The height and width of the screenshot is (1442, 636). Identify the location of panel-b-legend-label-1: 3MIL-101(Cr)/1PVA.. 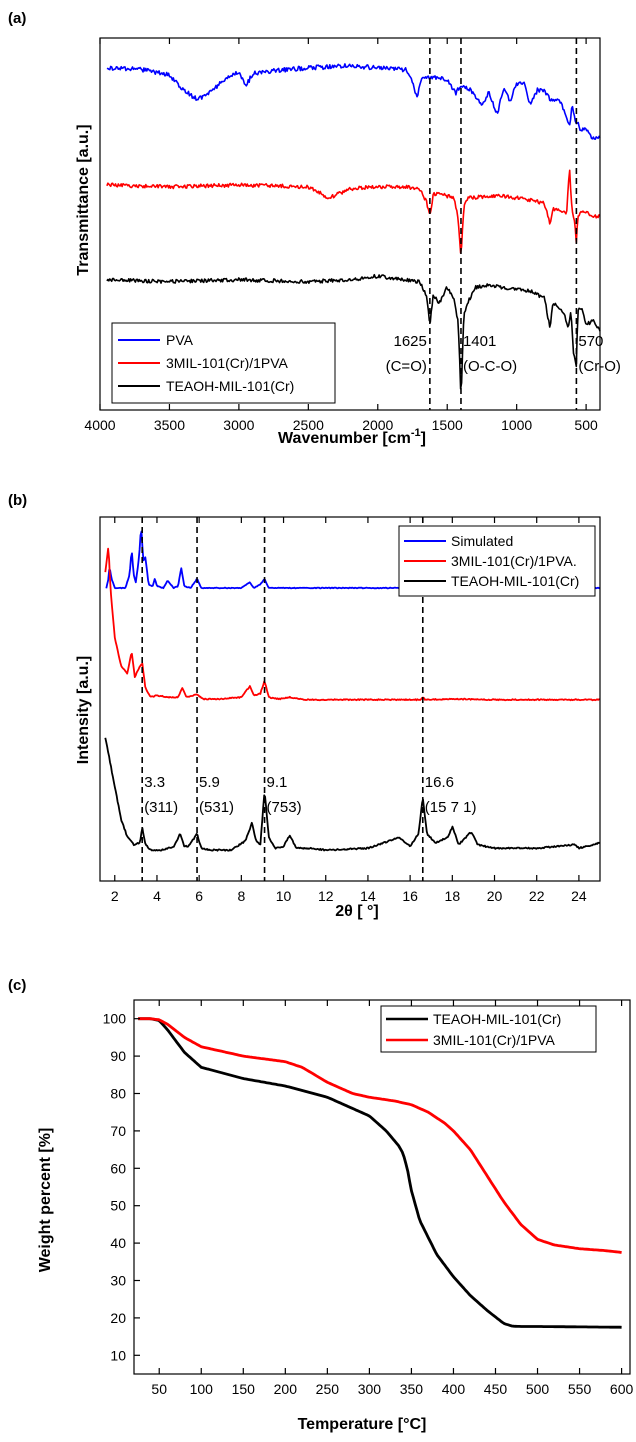
(514, 561).